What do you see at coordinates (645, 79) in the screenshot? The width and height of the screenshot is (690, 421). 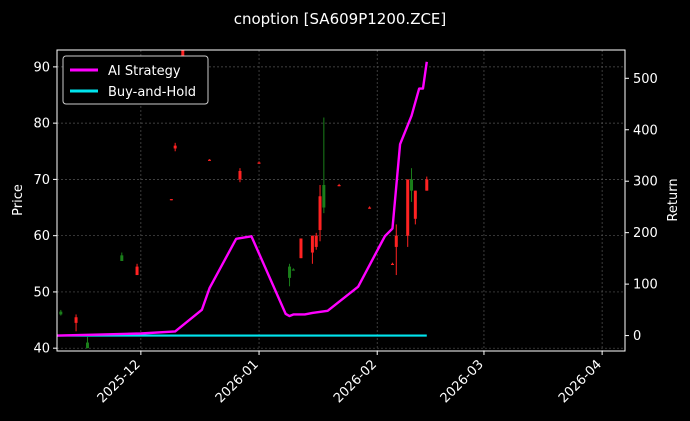 I see `y-right-tick-label: 500` at bounding box center [645, 79].